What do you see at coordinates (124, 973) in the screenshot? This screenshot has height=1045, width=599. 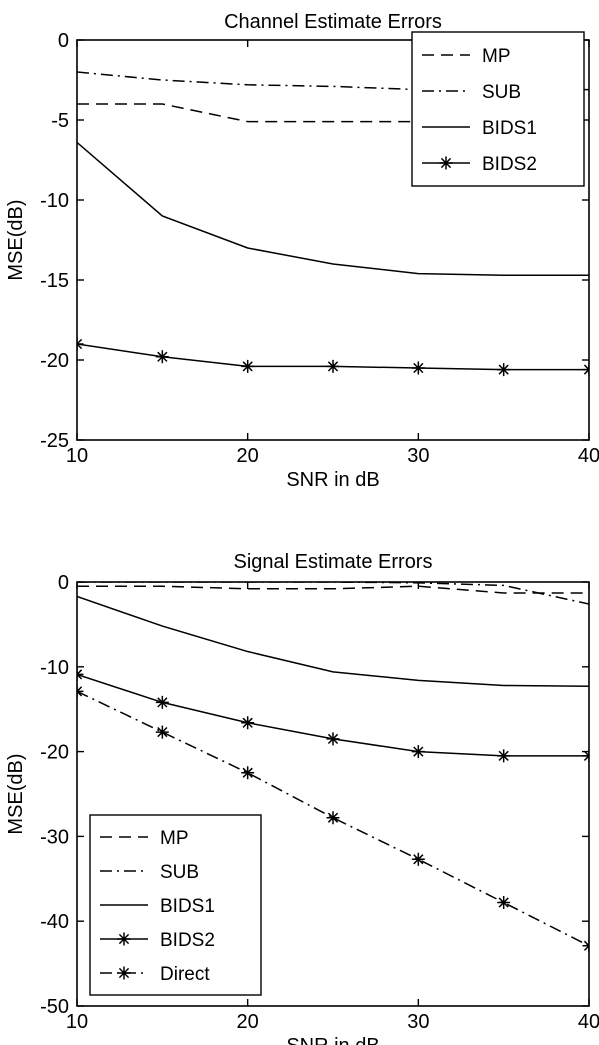 I see `legend-marker-direct` at bounding box center [124, 973].